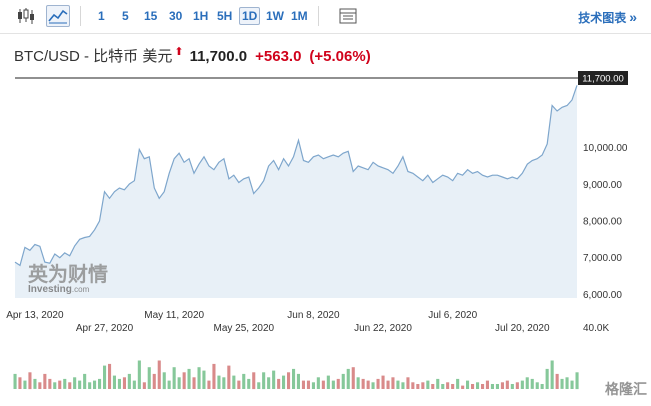 This screenshot has height=406, width=651. Describe the element at coordinates (325, 17) in the screenshot. I see `chart-toolbar: 1 5 15 30 1H 5H 1D 1W 1M 技术图表»` at that location.